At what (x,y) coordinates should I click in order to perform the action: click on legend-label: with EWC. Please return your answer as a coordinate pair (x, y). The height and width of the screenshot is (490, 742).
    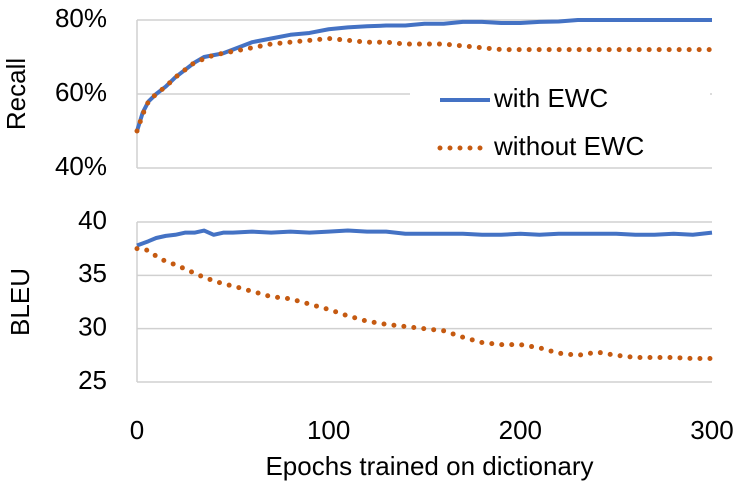
    Looking at the image, I should click on (550, 98).